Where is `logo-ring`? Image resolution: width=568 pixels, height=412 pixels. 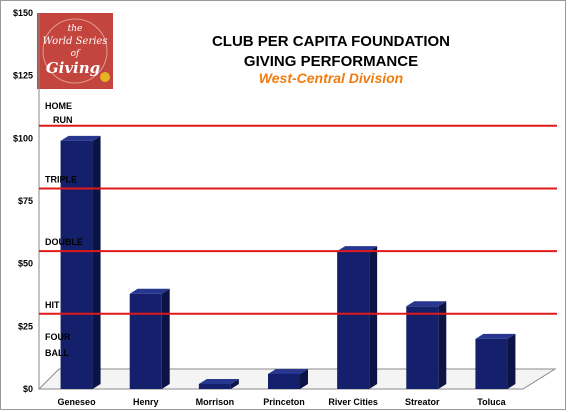 logo-ring is located at coordinates (75, 51).